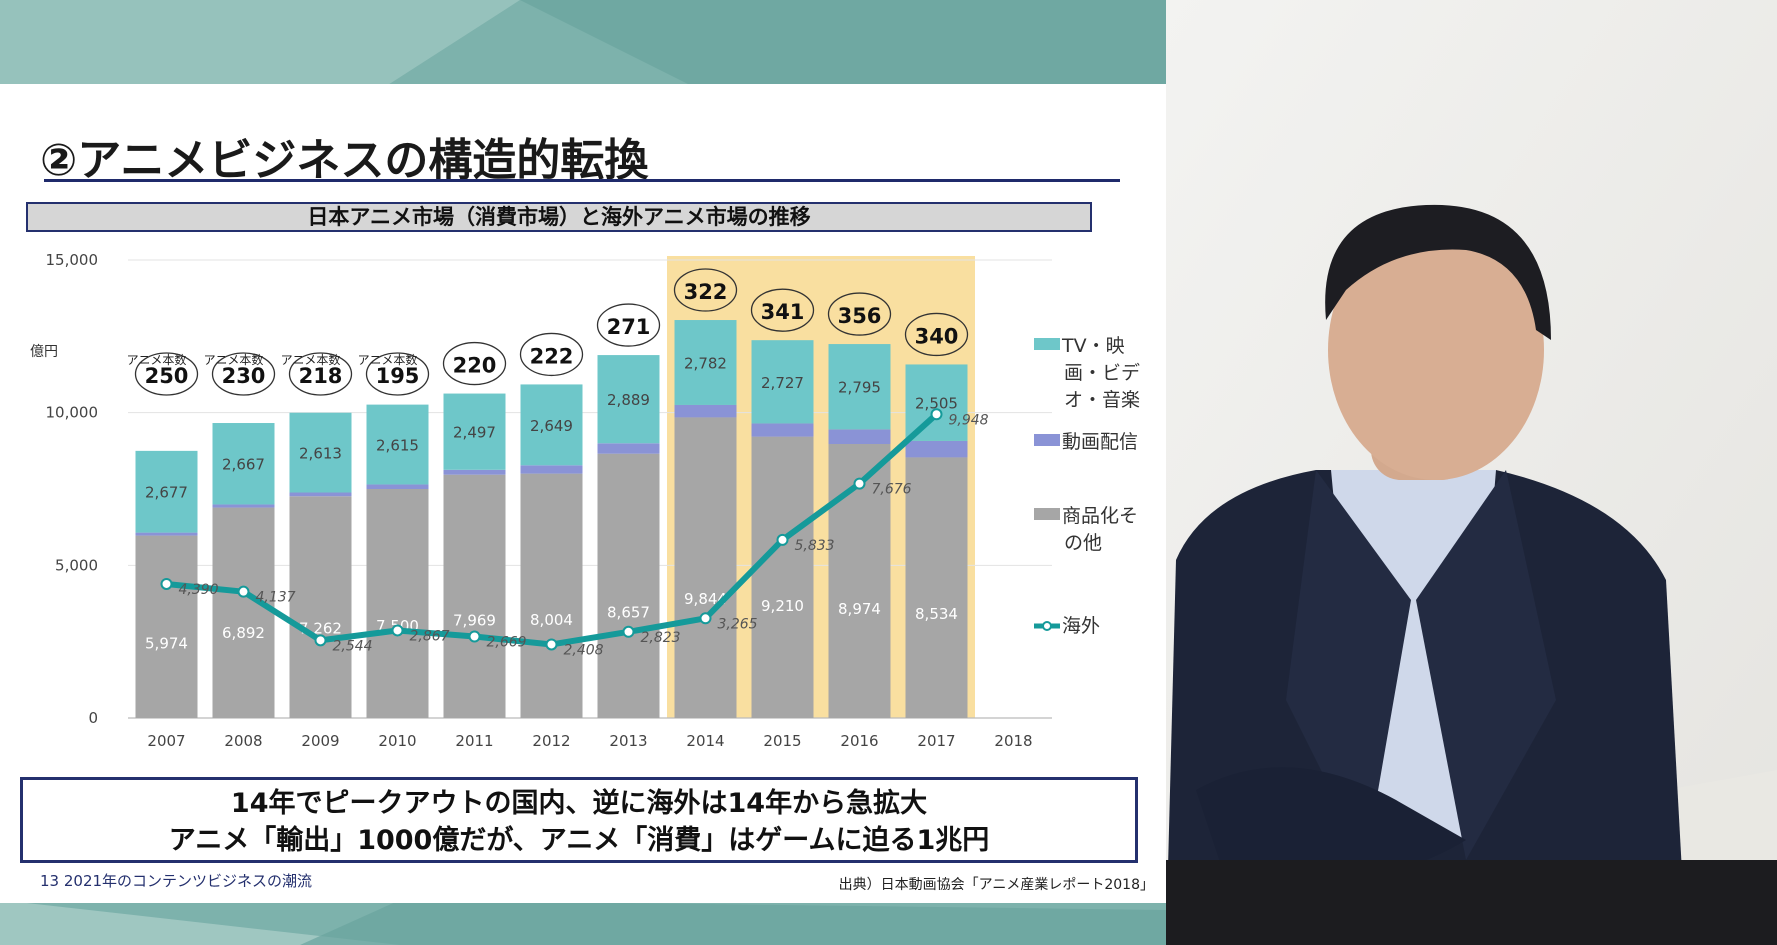 This screenshot has width=1777, height=945. Describe the element at coordinates (276, 598) in the screenshot. I see `overseas-value-label: 4,137` at that location.